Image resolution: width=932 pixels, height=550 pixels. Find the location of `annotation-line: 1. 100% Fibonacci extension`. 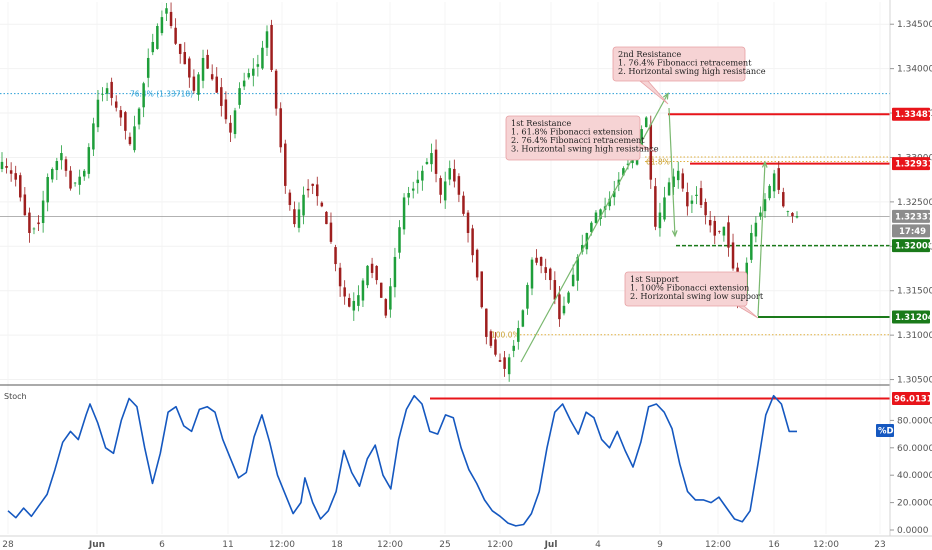

annotation-line: 1. 100% Fibonacci extension is located at coordinates (690, 288).